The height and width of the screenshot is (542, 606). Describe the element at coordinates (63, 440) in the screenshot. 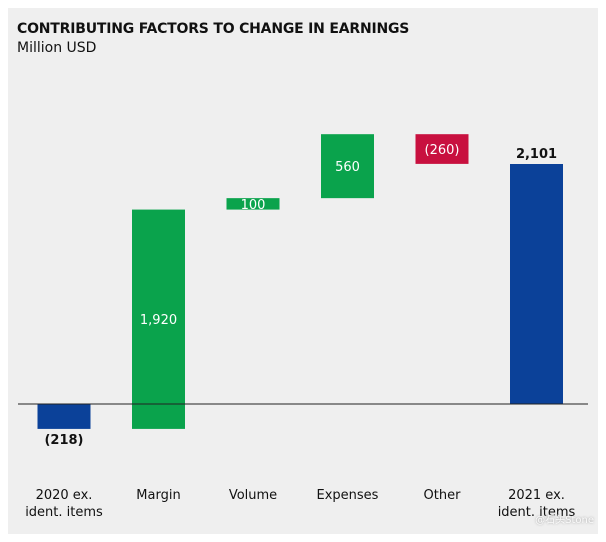

I see `value-label-0: (218)` at that location.